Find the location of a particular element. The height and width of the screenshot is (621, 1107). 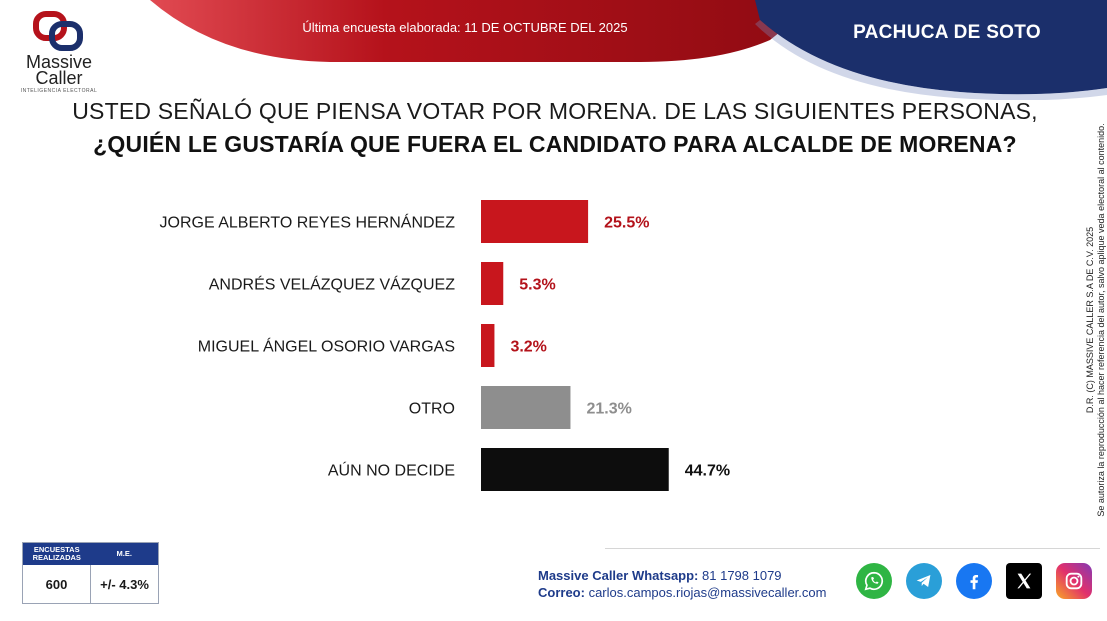

surveys-value: 600 is located at coordinates (57, 584).